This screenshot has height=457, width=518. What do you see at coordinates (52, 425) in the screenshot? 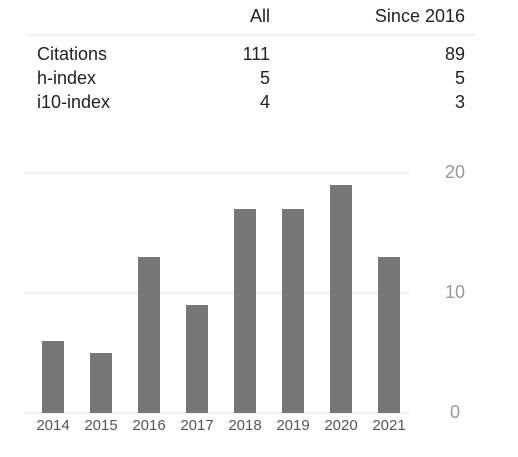
I see `x-tick-label: 2014` at bounding box center [52, 425].